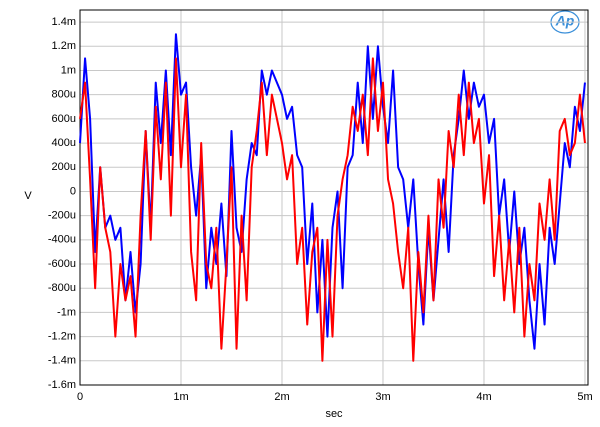 The height and width of the screenshot is (427, 600). I want to click on y-tick-label: -1.6m, so click(62, 385).